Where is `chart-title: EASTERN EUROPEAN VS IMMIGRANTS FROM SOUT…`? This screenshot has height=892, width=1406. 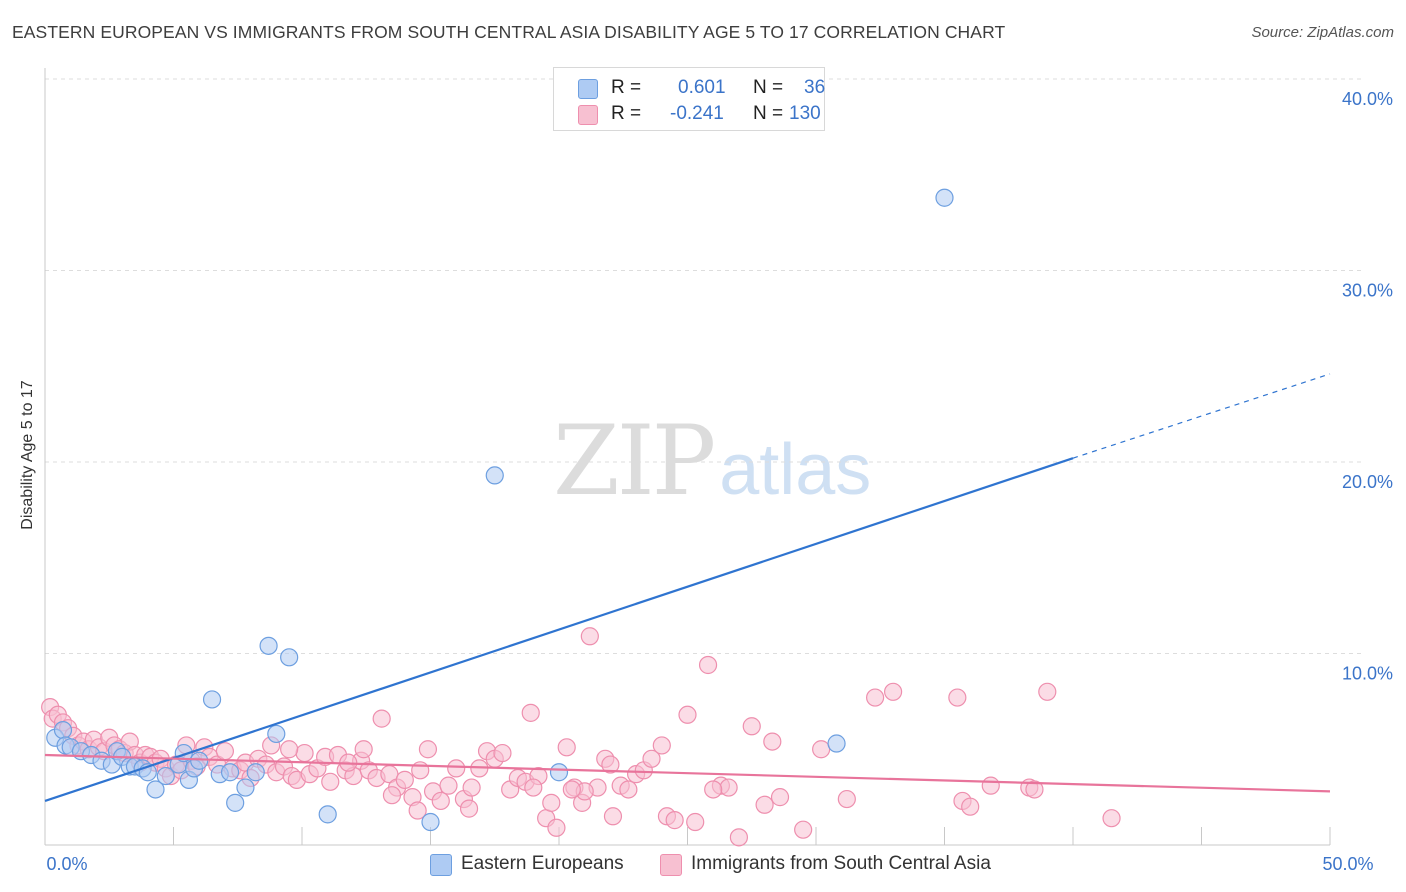 chart-title: EASTERN EUROPEAN VS IMMIGRANTS FROM SOUT… is located at coordinates (509, 32).